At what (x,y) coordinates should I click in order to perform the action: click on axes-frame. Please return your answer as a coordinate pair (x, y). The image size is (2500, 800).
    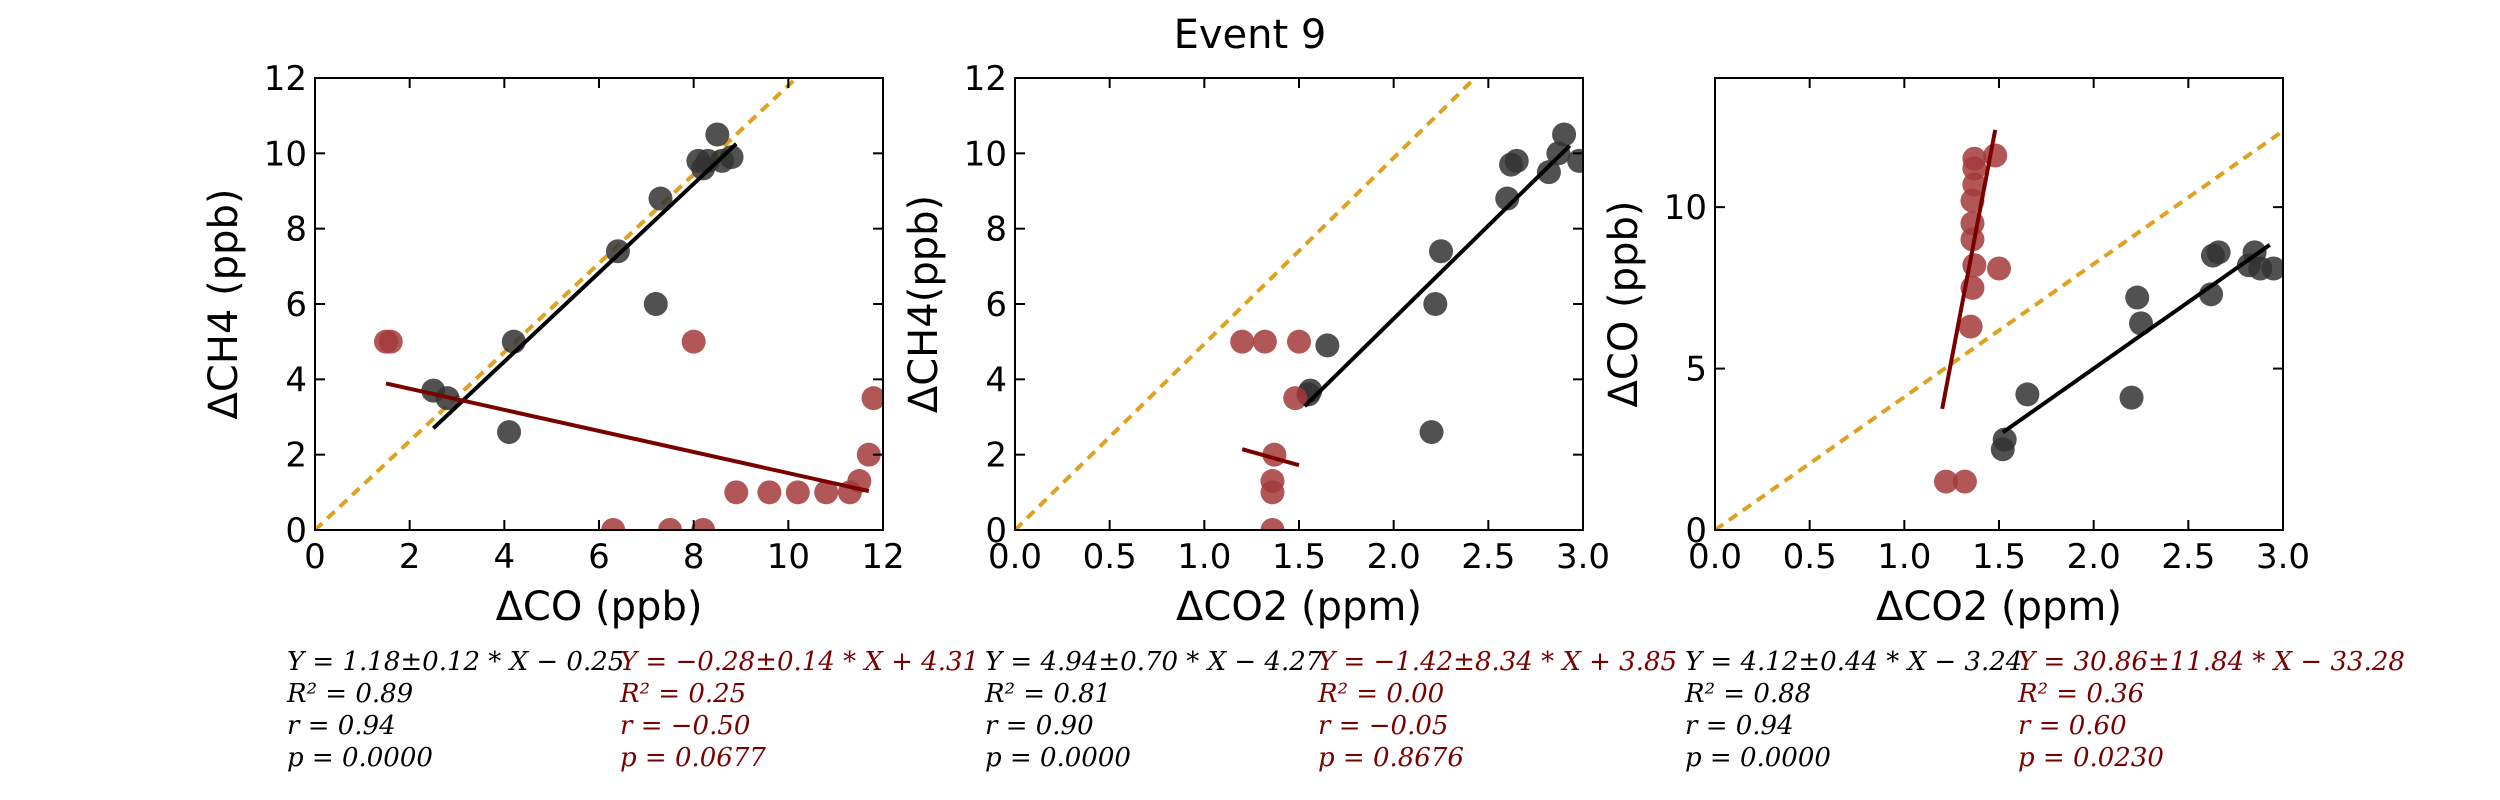
    Looking at the image, I should click on (599, 304).